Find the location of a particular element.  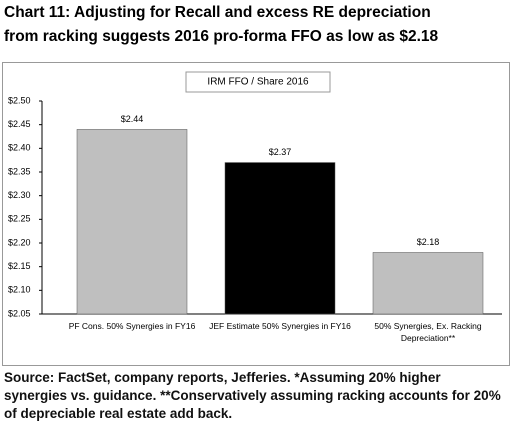

subtitle-box is located at coordinates (258, 82).